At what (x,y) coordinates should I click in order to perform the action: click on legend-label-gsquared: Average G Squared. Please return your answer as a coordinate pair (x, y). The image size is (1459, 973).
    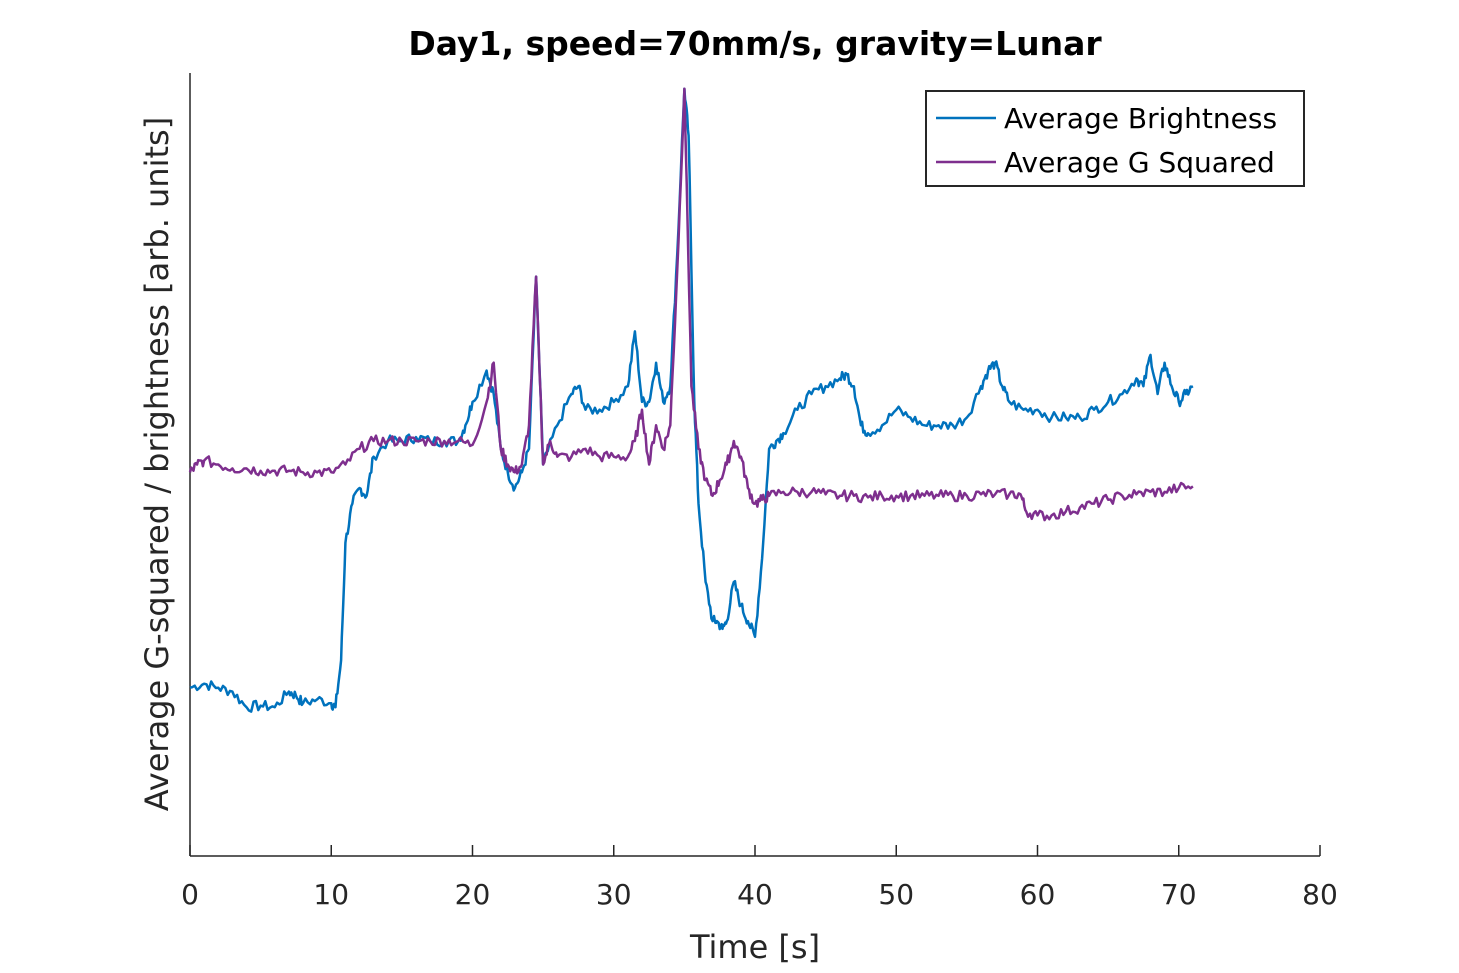
    Looking at the image, I should click on (1139, 162).